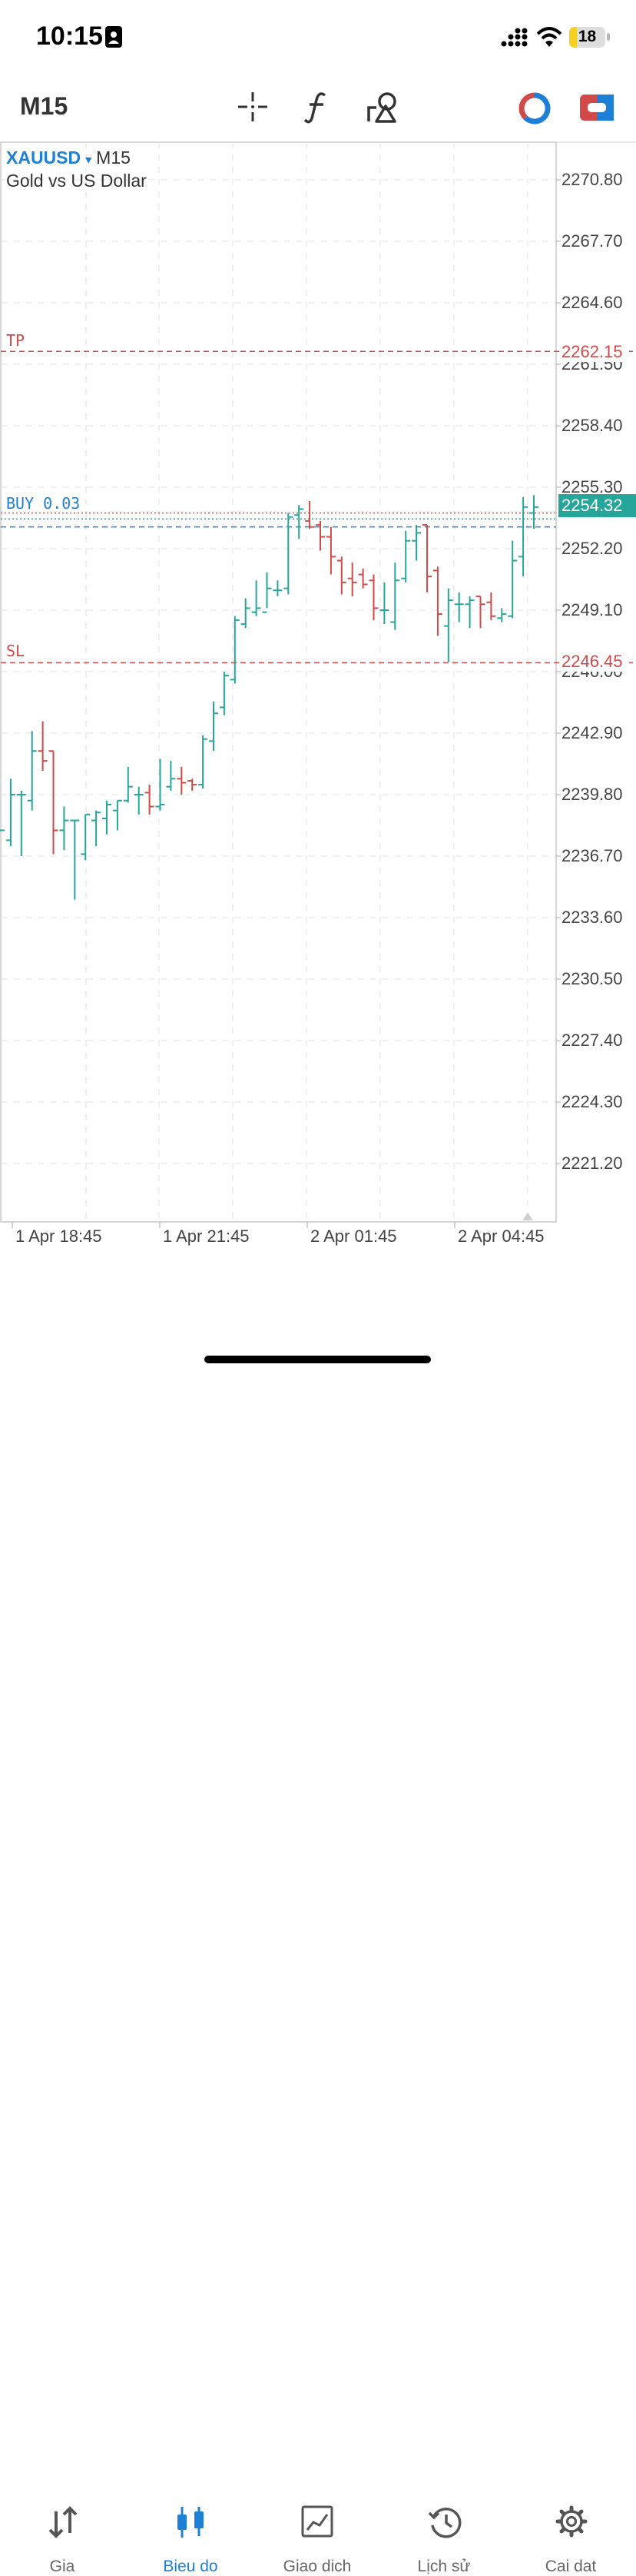  Describe the element at coordinates (592, 1041) in the screenshot. I see `price-tick-label: 2227.40` at that location.